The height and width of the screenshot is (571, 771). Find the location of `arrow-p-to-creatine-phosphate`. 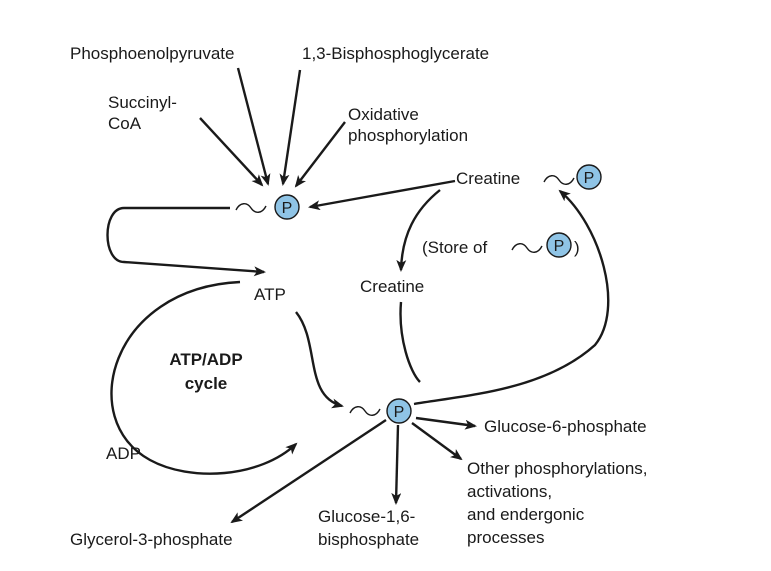

arrow-p-to-creatine-phosphate is located at coordinates (511, 297).